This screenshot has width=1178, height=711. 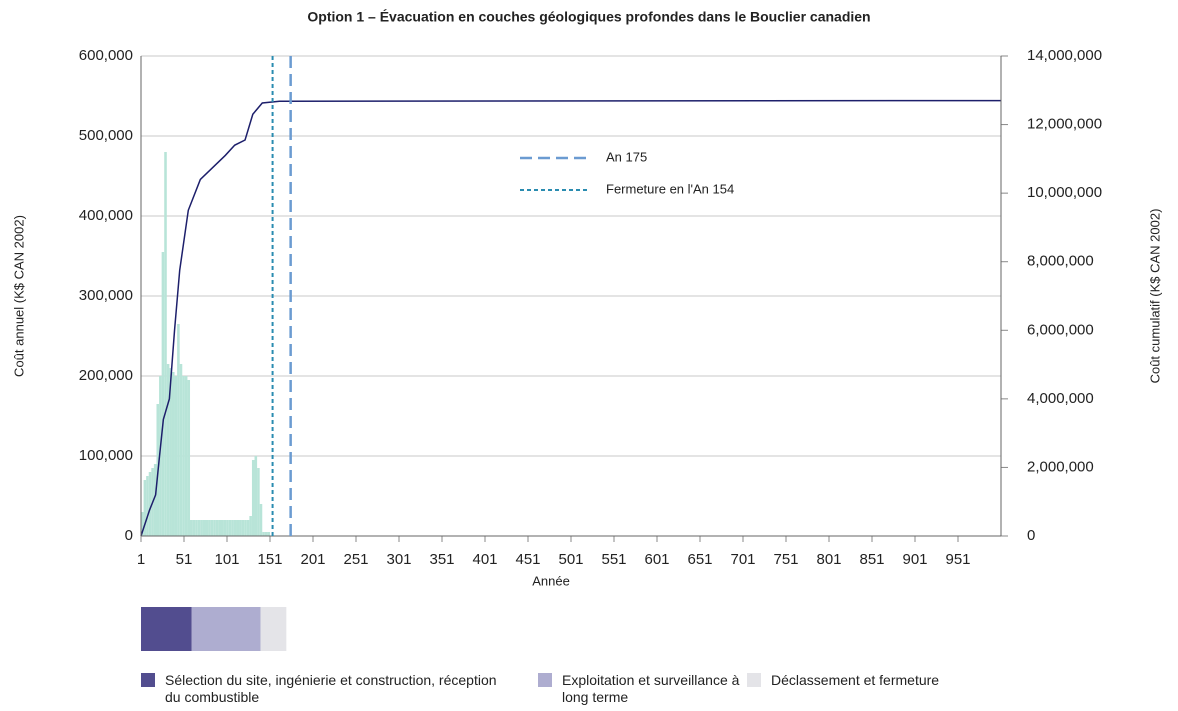 What do you see at coordinates (141, 559) in the screenshot?
I see `x-tick-label: 1` at bounding box center [141, 559].